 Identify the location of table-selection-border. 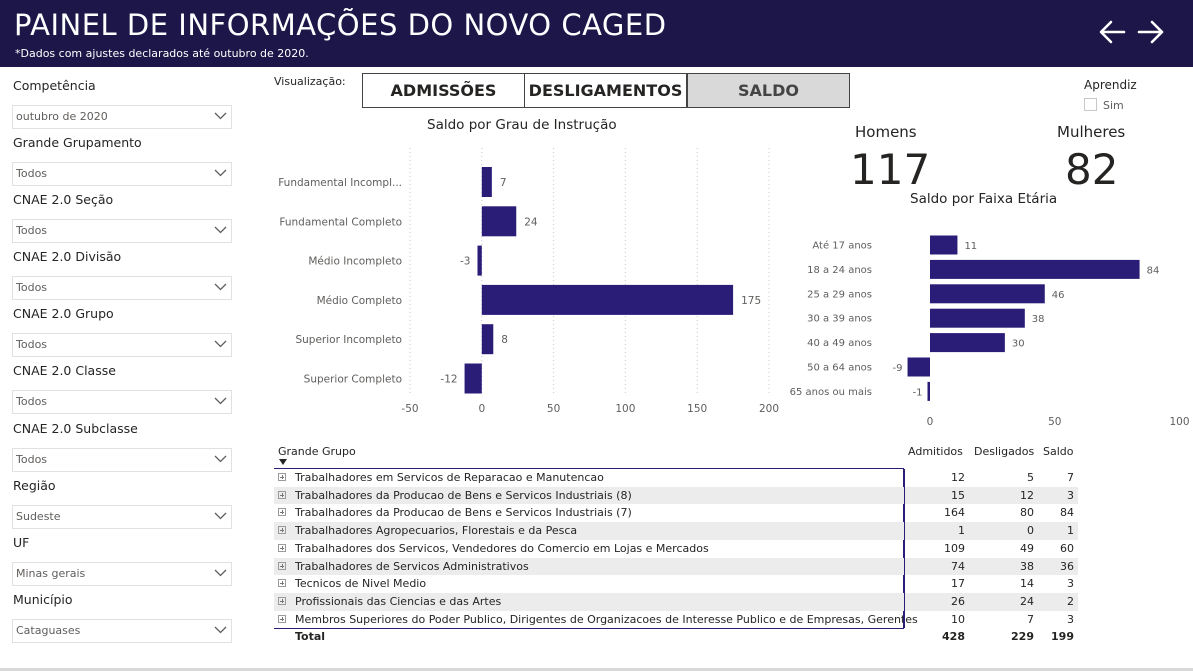
(589, 548).